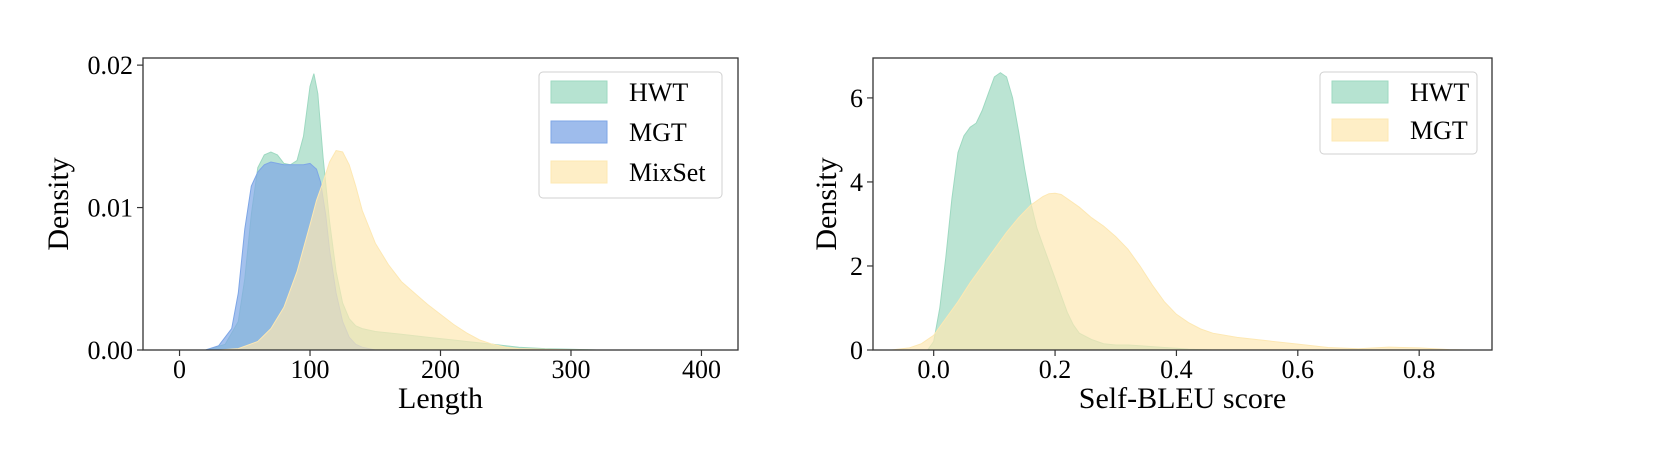 The height and width of the screenshot is (462, 1661). Describe the element at coordinates (856, 350) in the screenshot. I see `y-tick-label: 0` at that location.